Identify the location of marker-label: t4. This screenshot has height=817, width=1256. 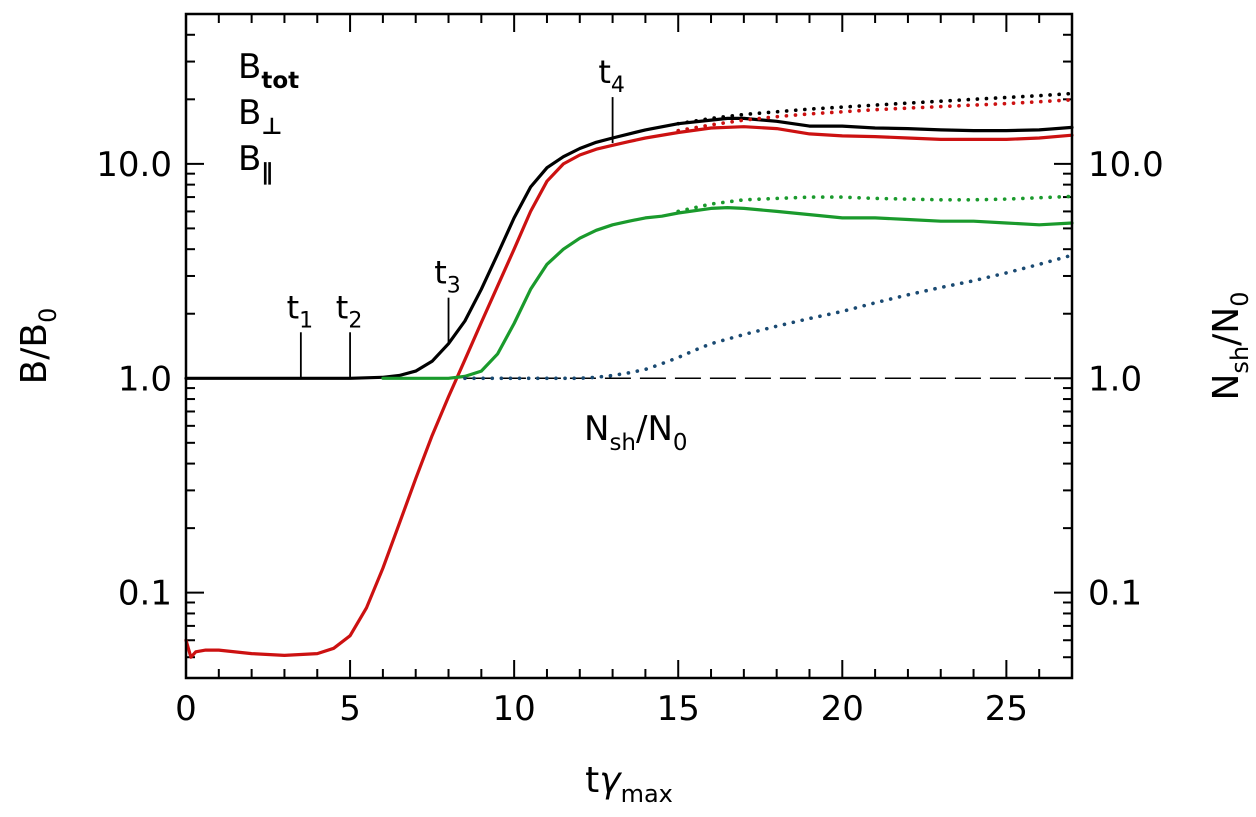
(611, 75).